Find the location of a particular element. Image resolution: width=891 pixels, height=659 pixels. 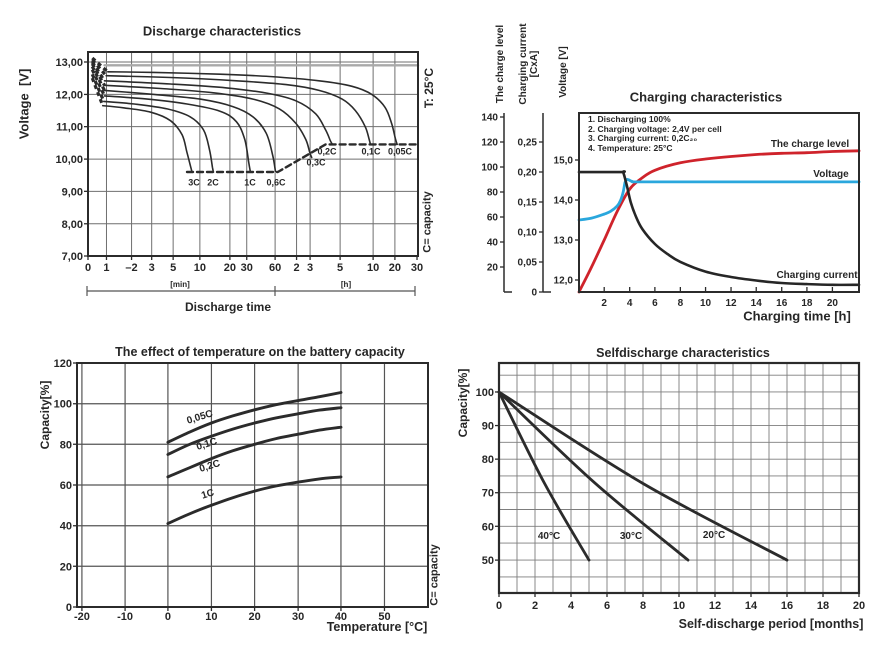

series-lead-0,05C is located at coordinates (100, 64).